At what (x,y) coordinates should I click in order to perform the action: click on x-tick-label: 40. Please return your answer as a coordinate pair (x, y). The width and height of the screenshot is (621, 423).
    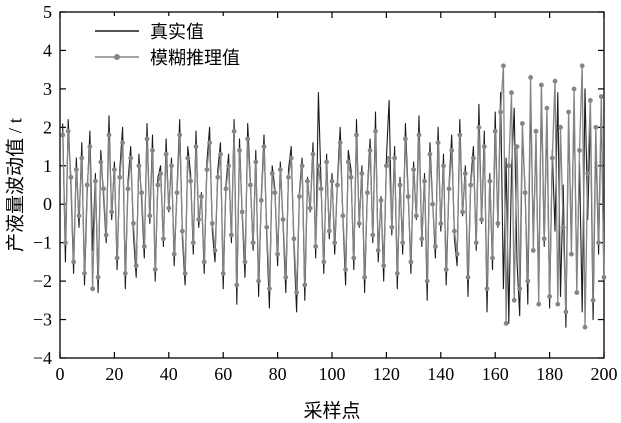
    Looking at the image, I should click on (169, 374).